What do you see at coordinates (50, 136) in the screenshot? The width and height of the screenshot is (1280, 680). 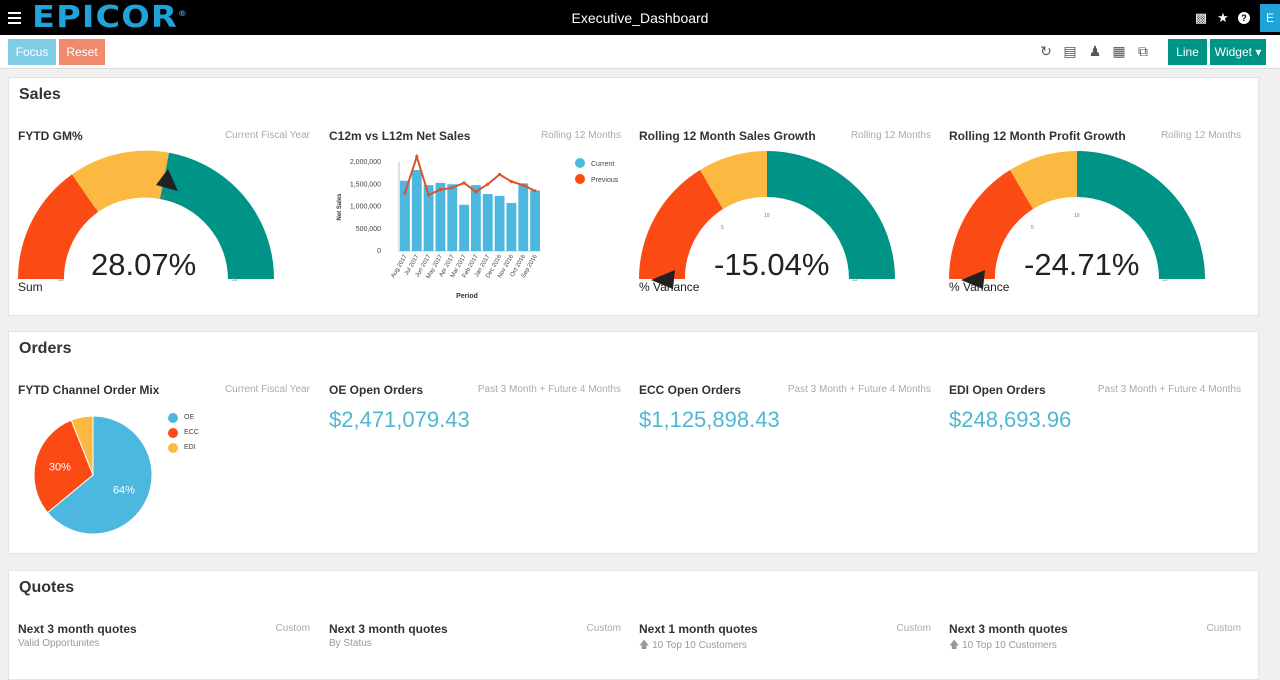 I see `widget-title: FYTD GM%` at bounding box center [50, 136].